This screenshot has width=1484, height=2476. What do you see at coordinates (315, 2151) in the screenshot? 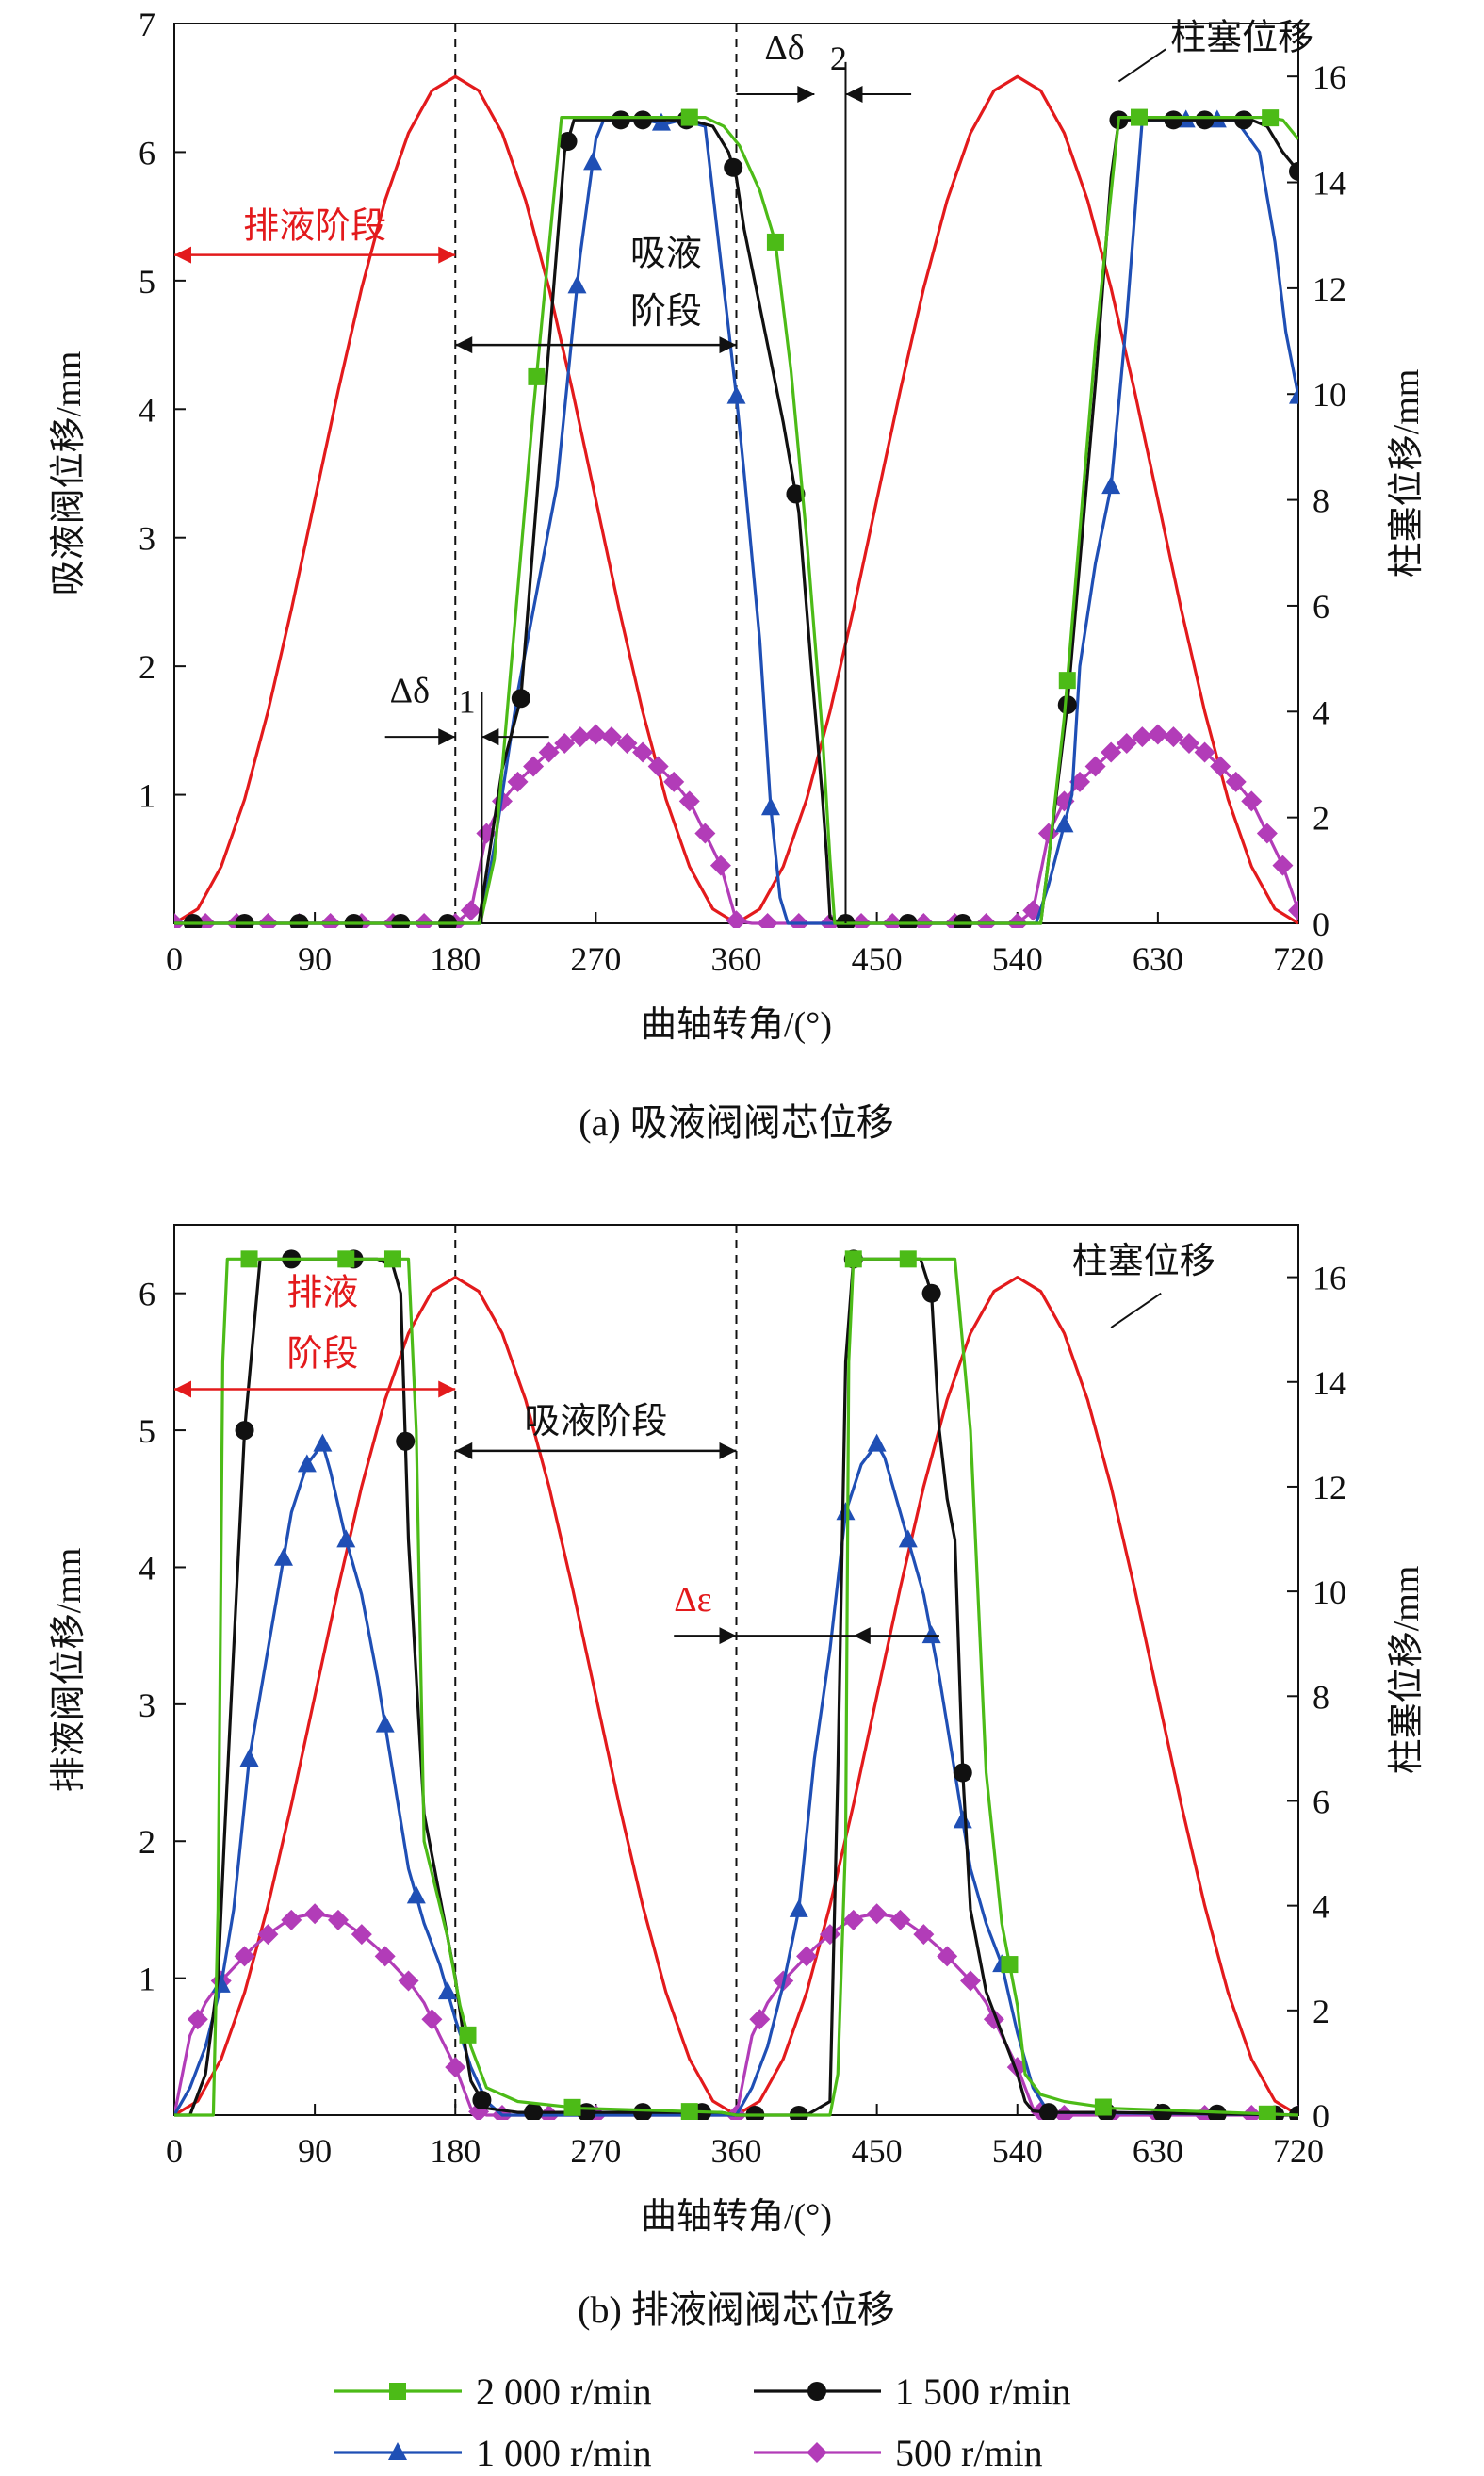
I see `x-tick-label: 90` at bounding box center [315, 2151].